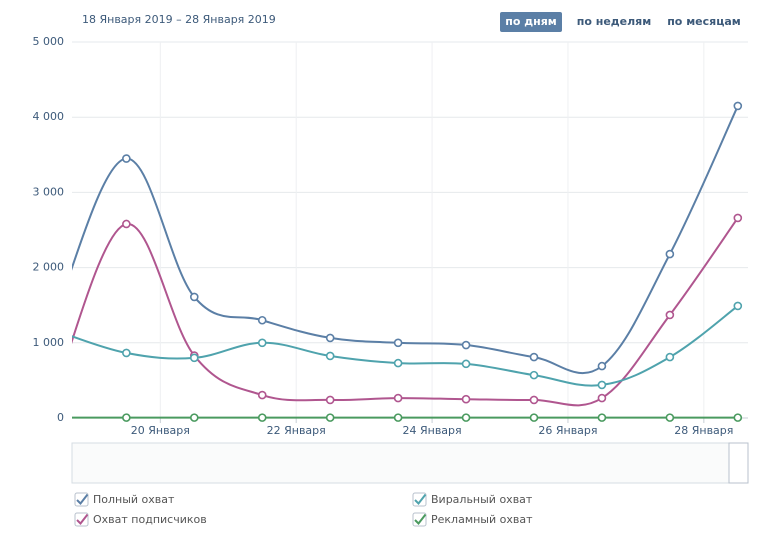 This screenshot has height=543, width=765. I want to click on legend-label: Полный охват, so click(134, 499).